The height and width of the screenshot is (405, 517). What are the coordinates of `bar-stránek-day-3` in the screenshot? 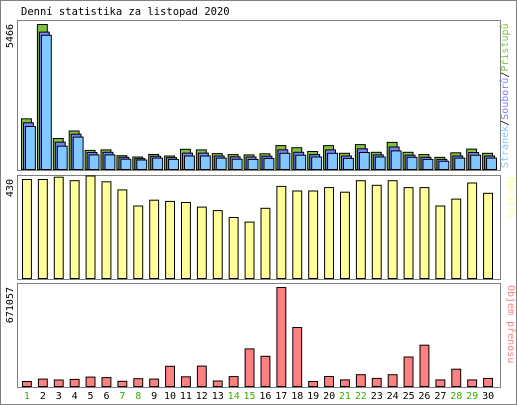 It's located at (62, 157).